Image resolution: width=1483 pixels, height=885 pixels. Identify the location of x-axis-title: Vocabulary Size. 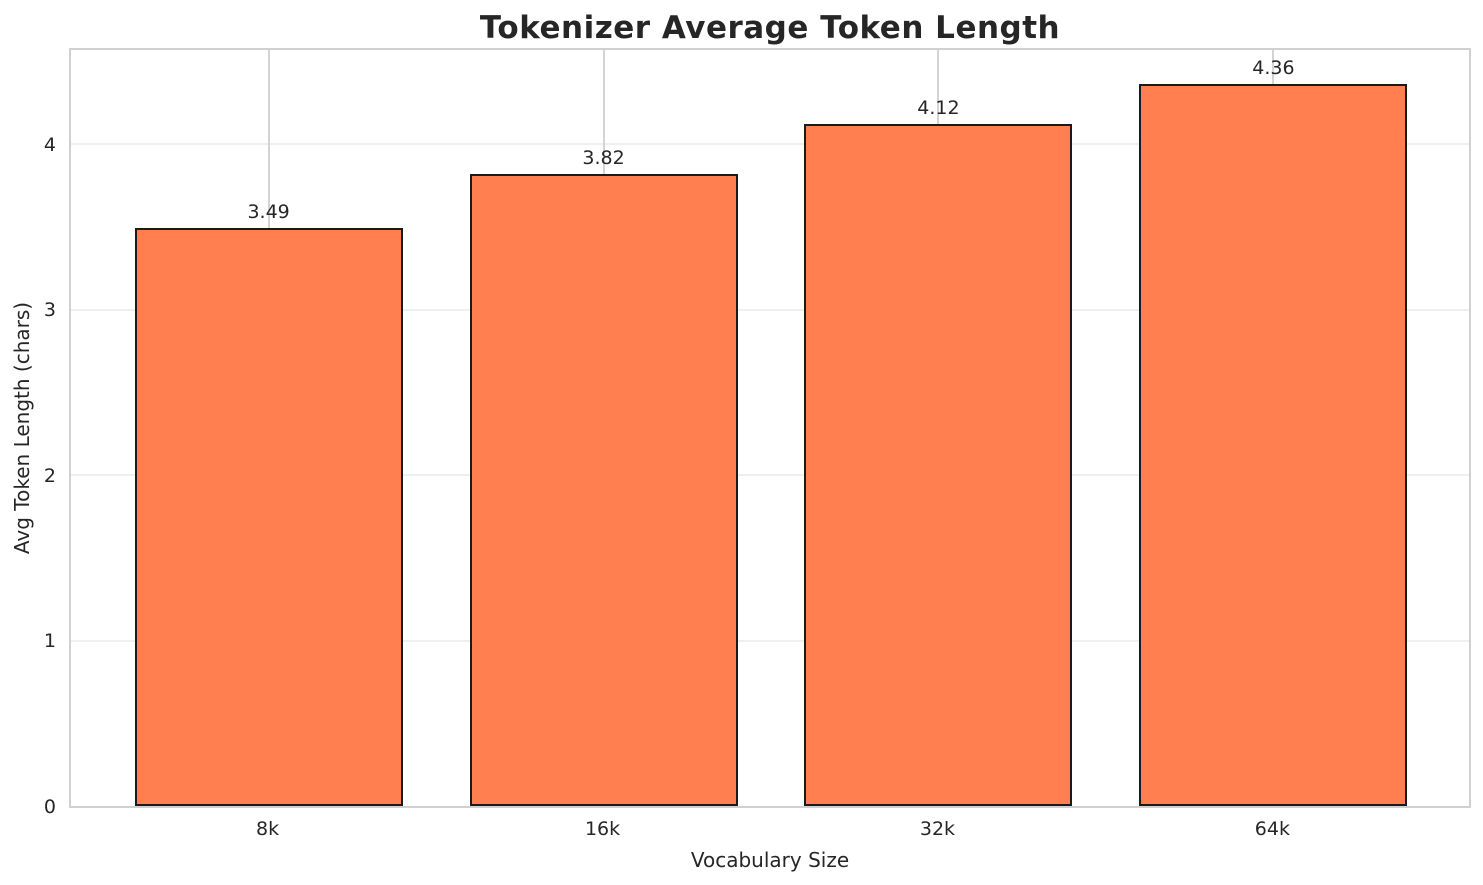
(770, 860).